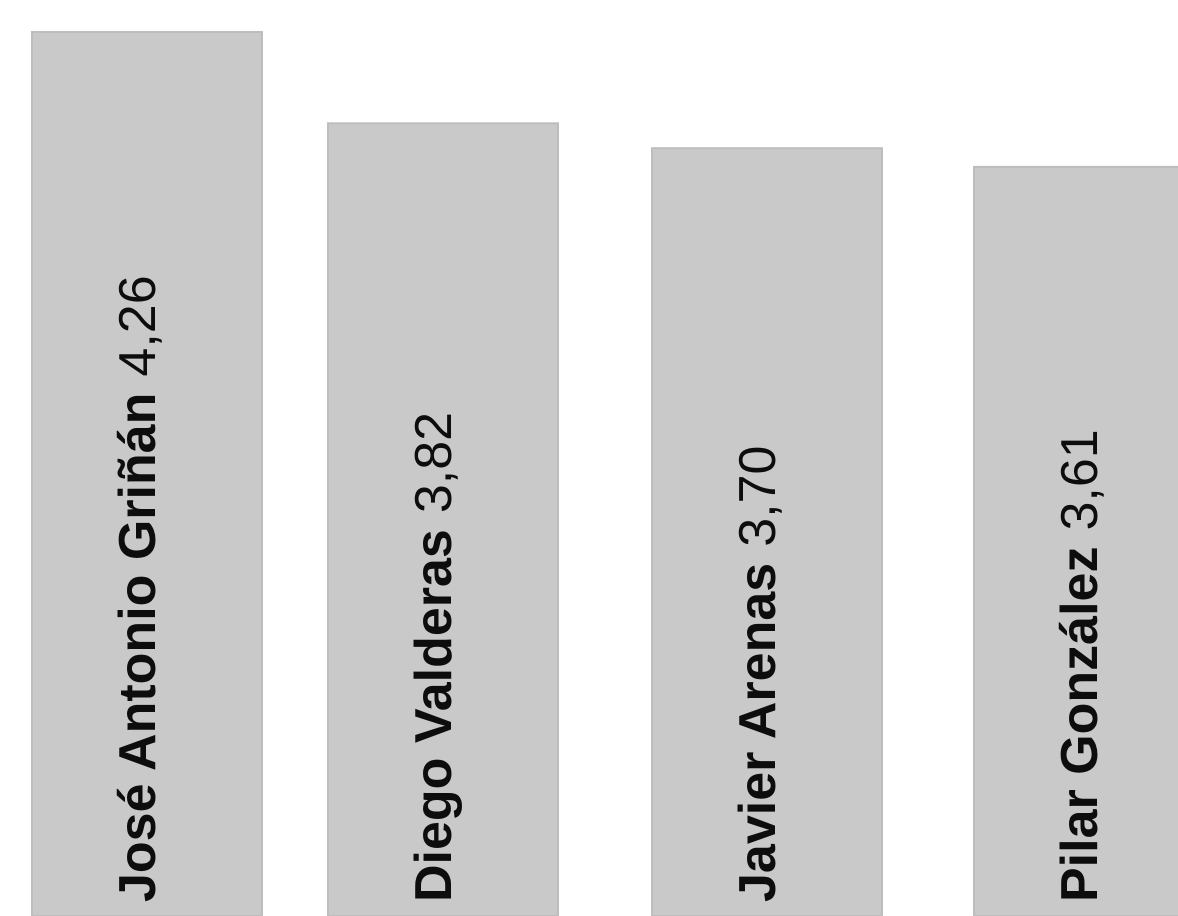 The width and height of the screenshot is (1178, 916). Describe the element at coordinates (1080, 479) in the screenshot. I see `value-label-pilar-gonzalez: 3,61` at that location.